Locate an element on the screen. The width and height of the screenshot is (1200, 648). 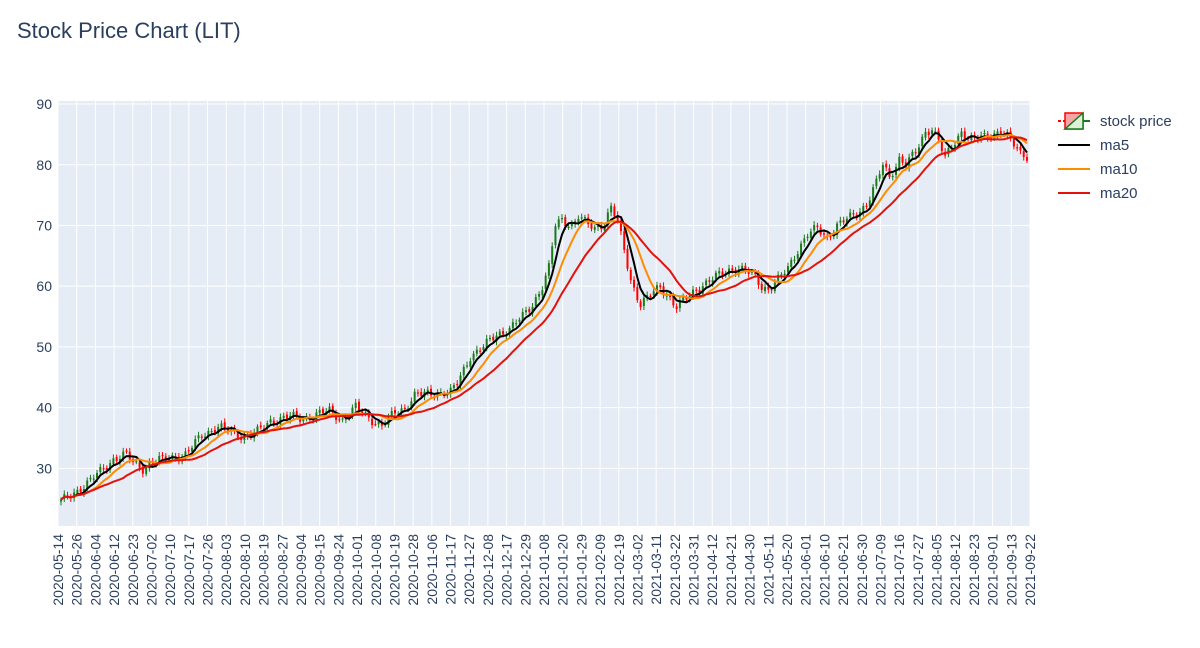
x-tick-label: 2020-10-01 is located at coordinates (357, 570).